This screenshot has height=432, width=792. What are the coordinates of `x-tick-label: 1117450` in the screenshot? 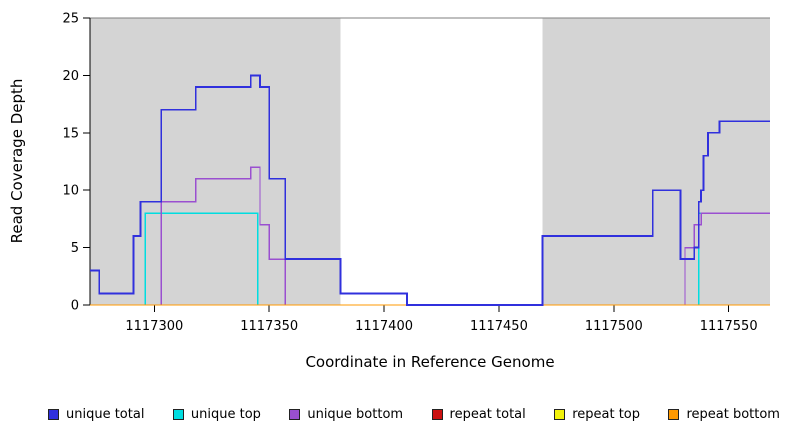 It's located at (499, 326).